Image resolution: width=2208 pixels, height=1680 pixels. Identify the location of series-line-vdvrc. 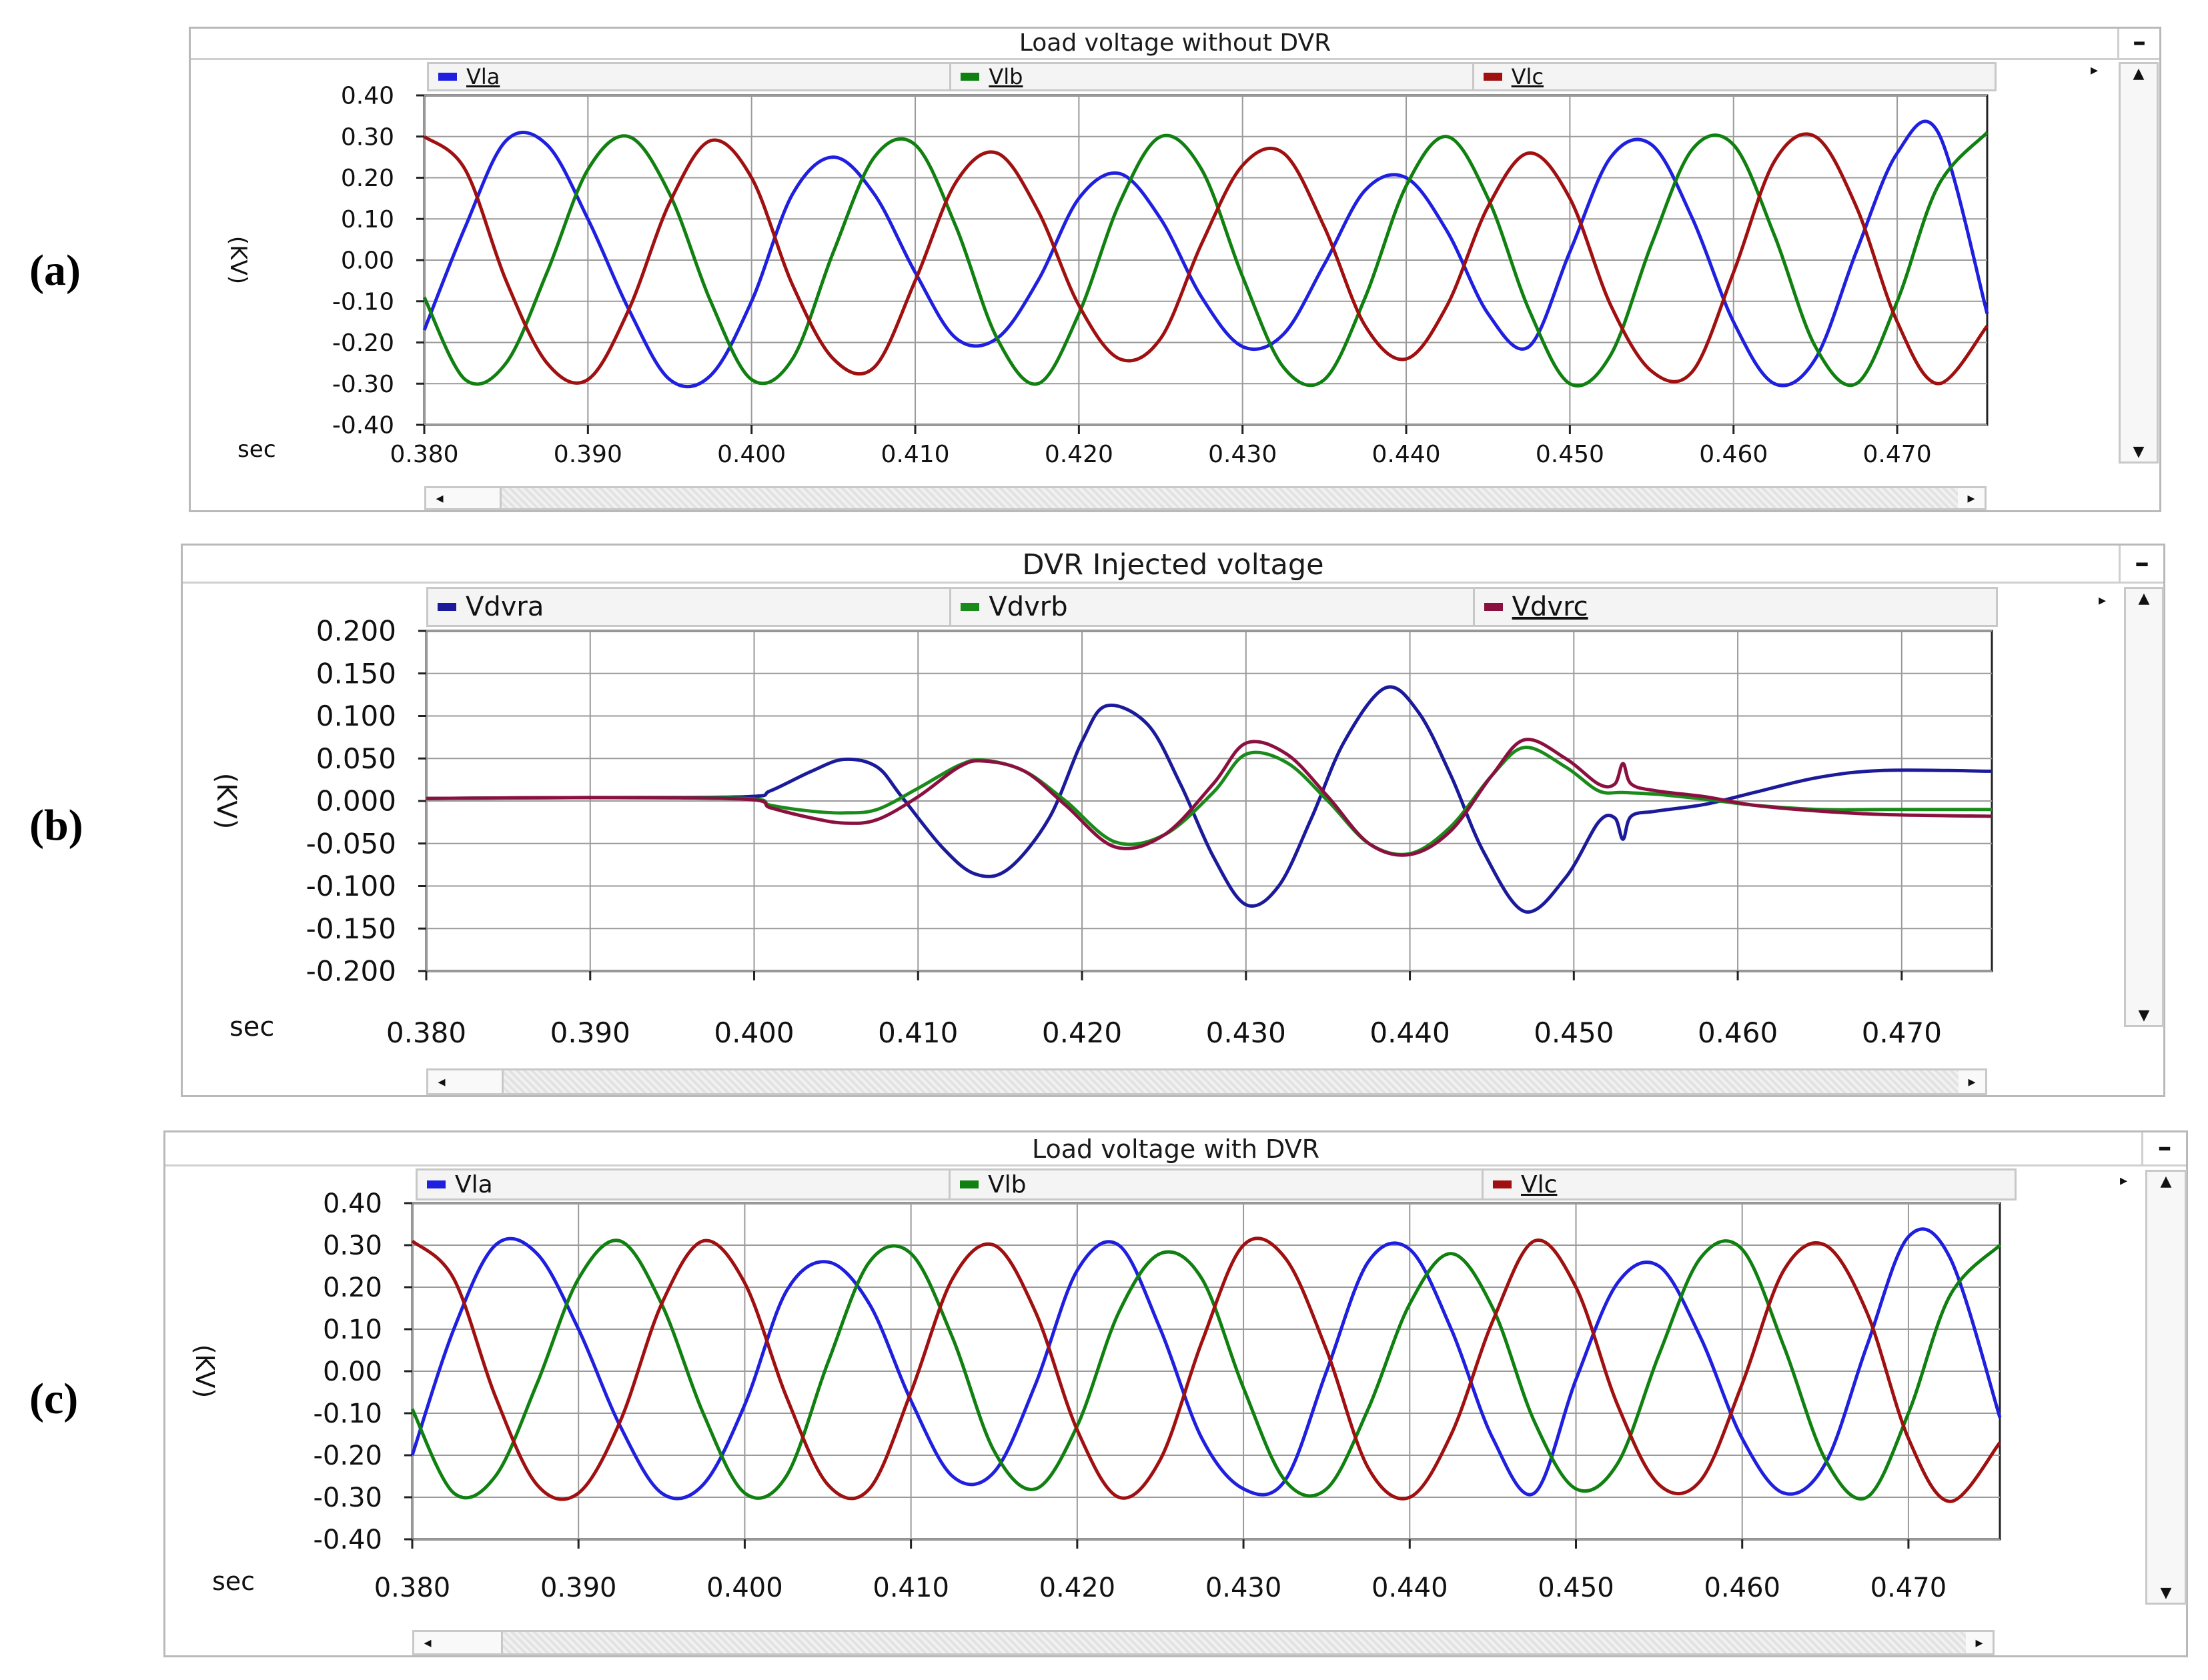
(1210, 797).